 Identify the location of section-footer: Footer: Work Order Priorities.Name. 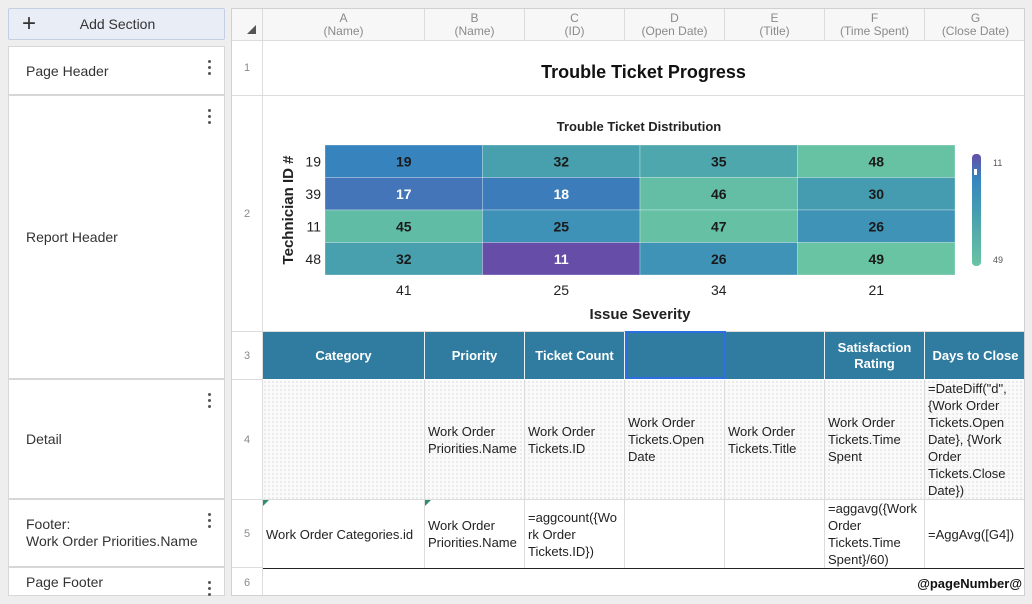
(116, 533).